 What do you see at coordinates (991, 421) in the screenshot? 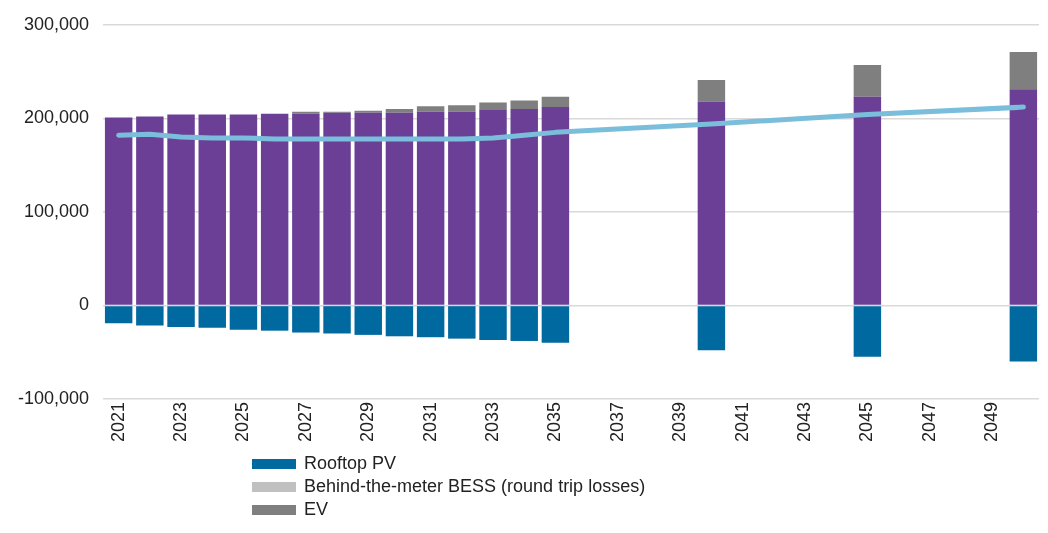
I see `x-tick-label: 2049` at bounding box center [991, 421].